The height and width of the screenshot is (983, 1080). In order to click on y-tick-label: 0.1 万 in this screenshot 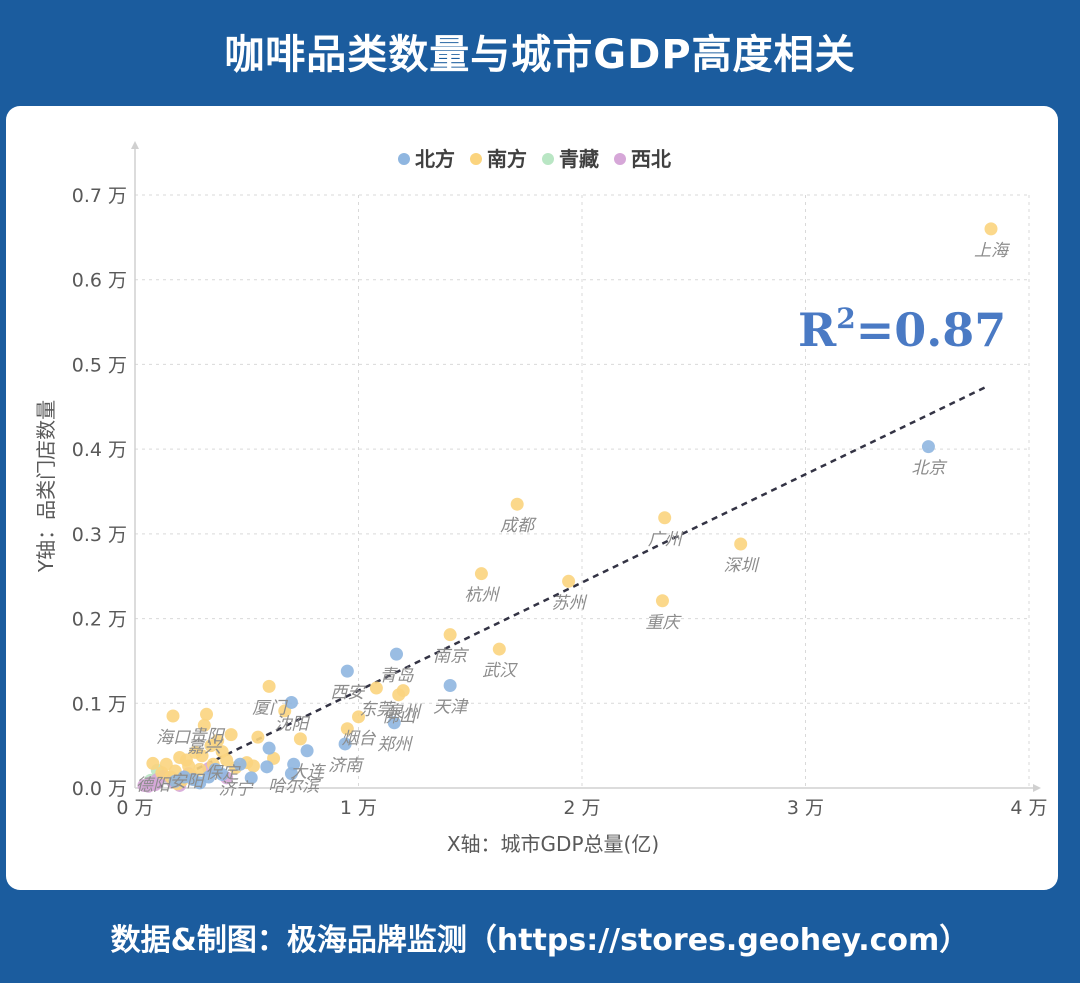, I will do `click(99, 704)`.